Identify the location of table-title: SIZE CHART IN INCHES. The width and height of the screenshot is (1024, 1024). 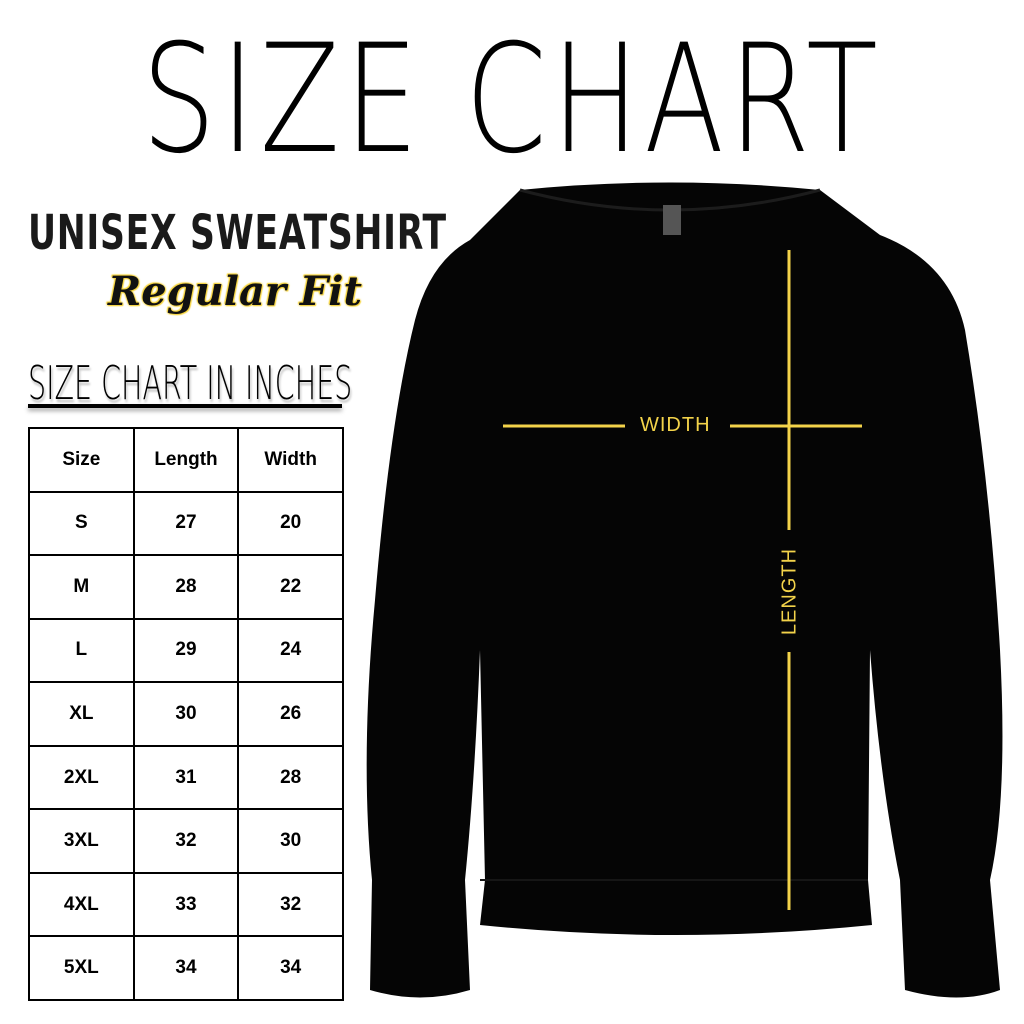
(190, 383).